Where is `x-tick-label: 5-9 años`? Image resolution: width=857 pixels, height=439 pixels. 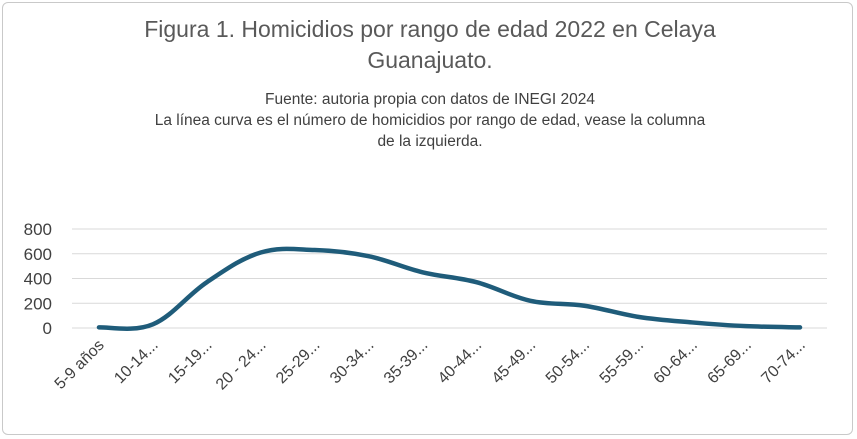
x-tick-label: 5-9 años is located at coordinates (80, 365).